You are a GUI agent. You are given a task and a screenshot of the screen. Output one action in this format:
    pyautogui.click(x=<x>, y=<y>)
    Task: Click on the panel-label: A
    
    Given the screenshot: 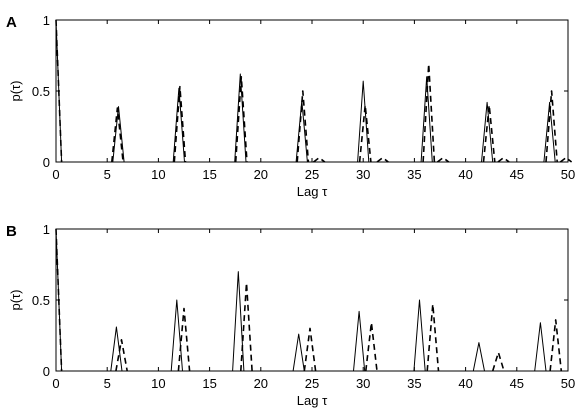 What is the action you would take?
    pyautogui.click(x=11, y=22)
    